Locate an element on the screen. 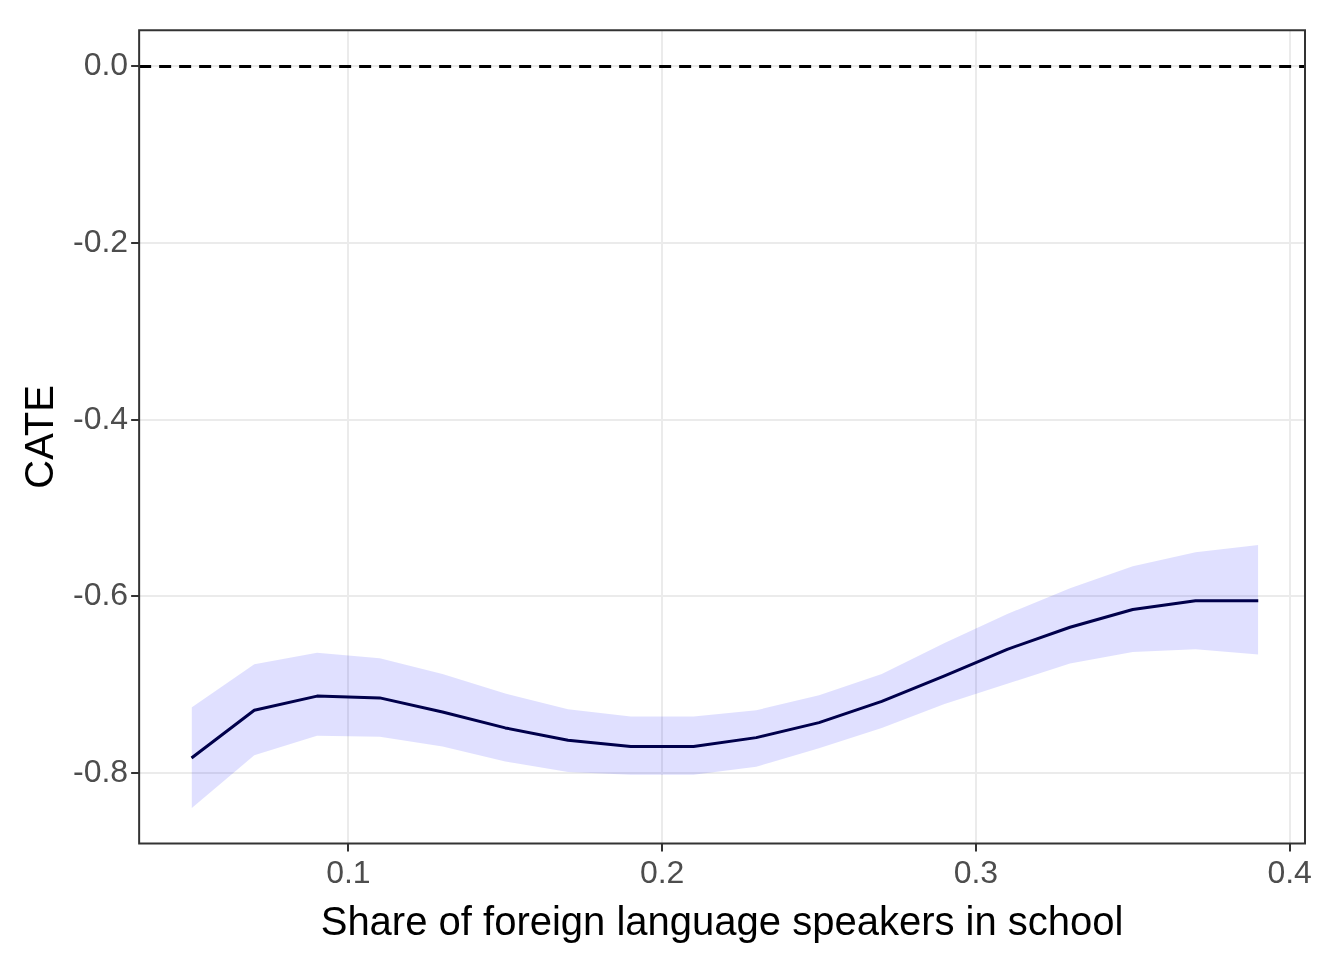 The image size is (1343, 960). x-axis-title: Share of foreign language speakers in school is located at coordinates (722, 921).